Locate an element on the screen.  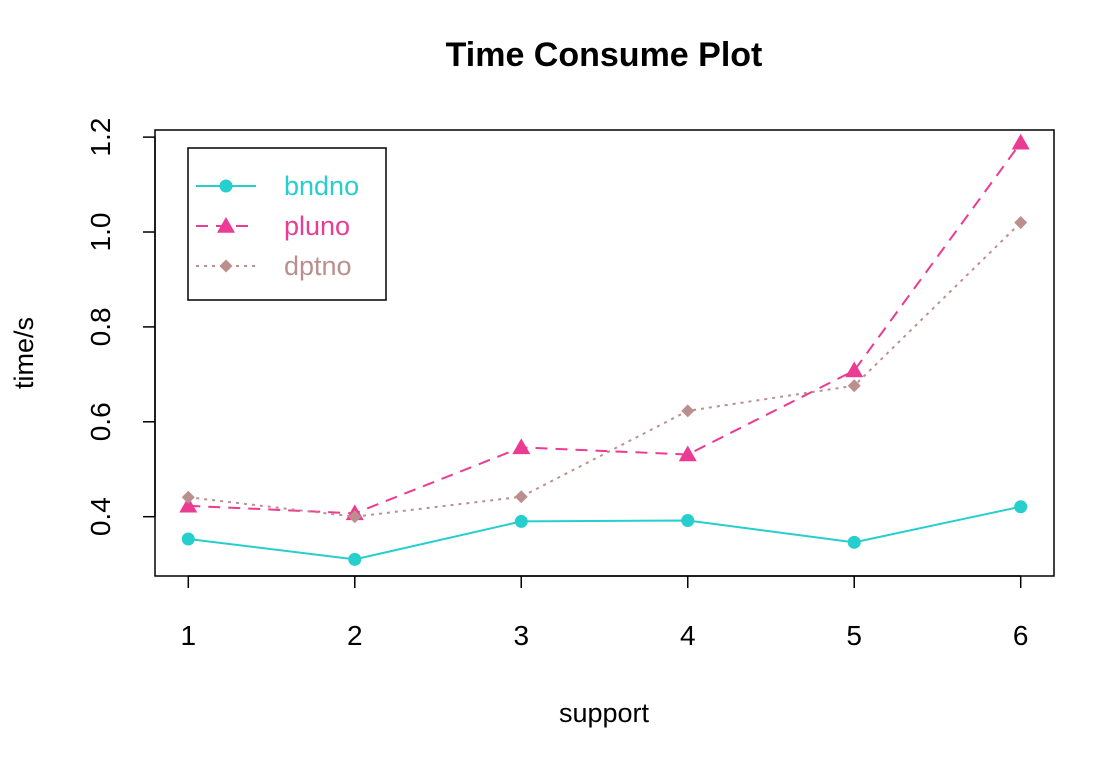
x-tick-label: 5 is located at coordinates (854, 635).